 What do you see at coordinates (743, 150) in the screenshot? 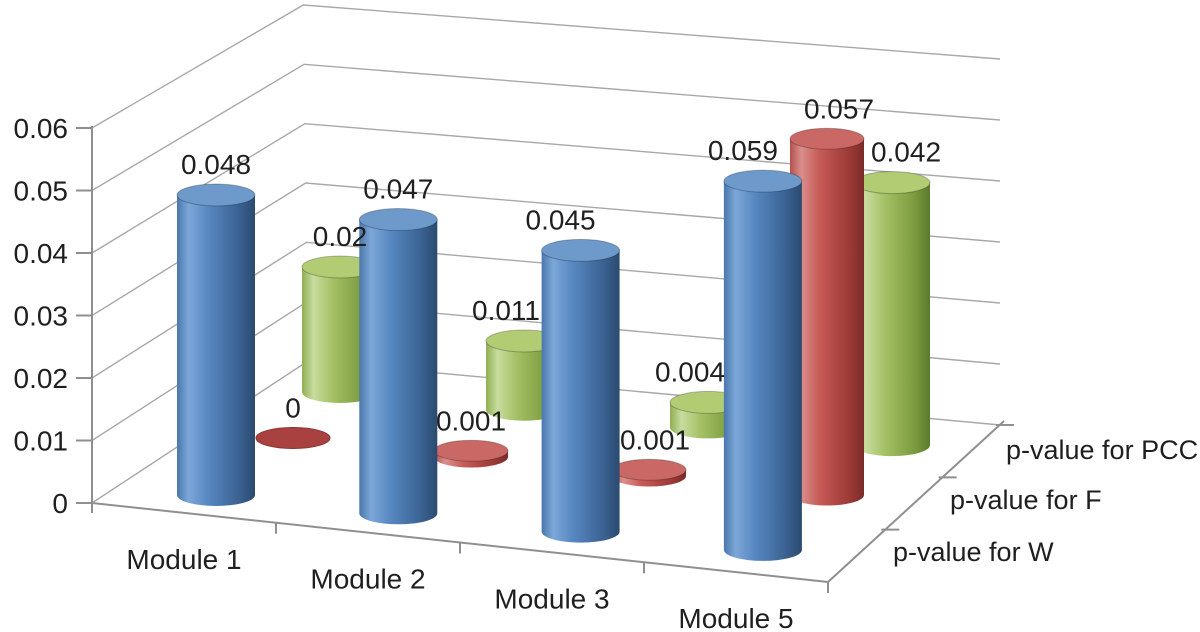
I see `data-label: 0.059` at bounding box center [743, 150].